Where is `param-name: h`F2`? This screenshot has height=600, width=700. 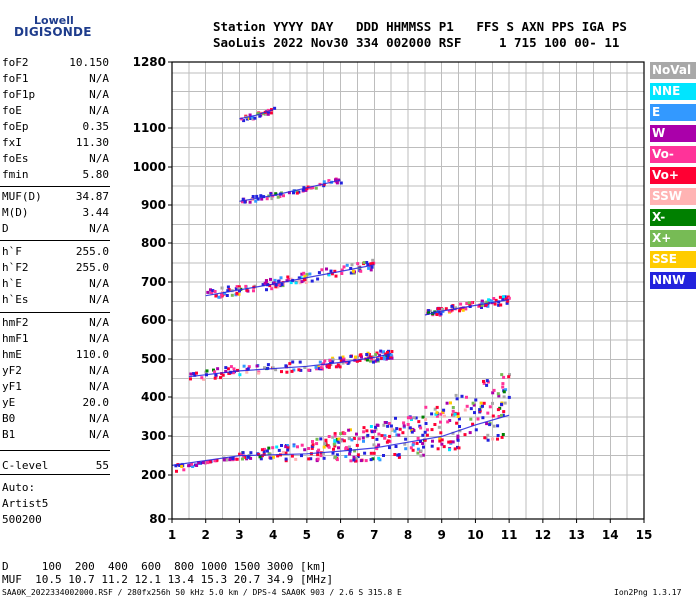 param-name: h`F2 is located at coordinates (15, 267).